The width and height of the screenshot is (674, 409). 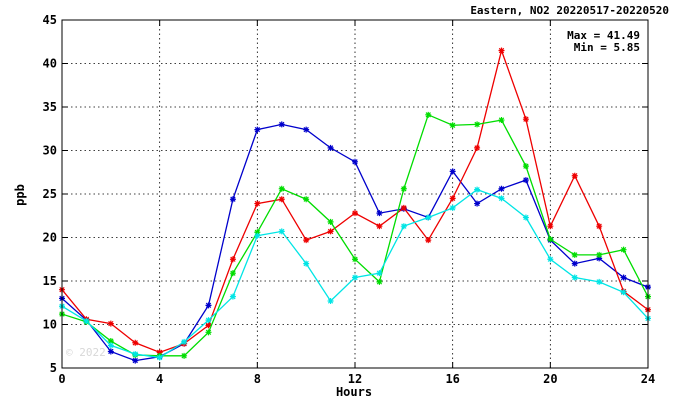 What do you see at coordinates (569, 10) in the screenshot?
I see `chart-title: Eastern, NO2 20220517-20220520` at bounding box center [569, 10].